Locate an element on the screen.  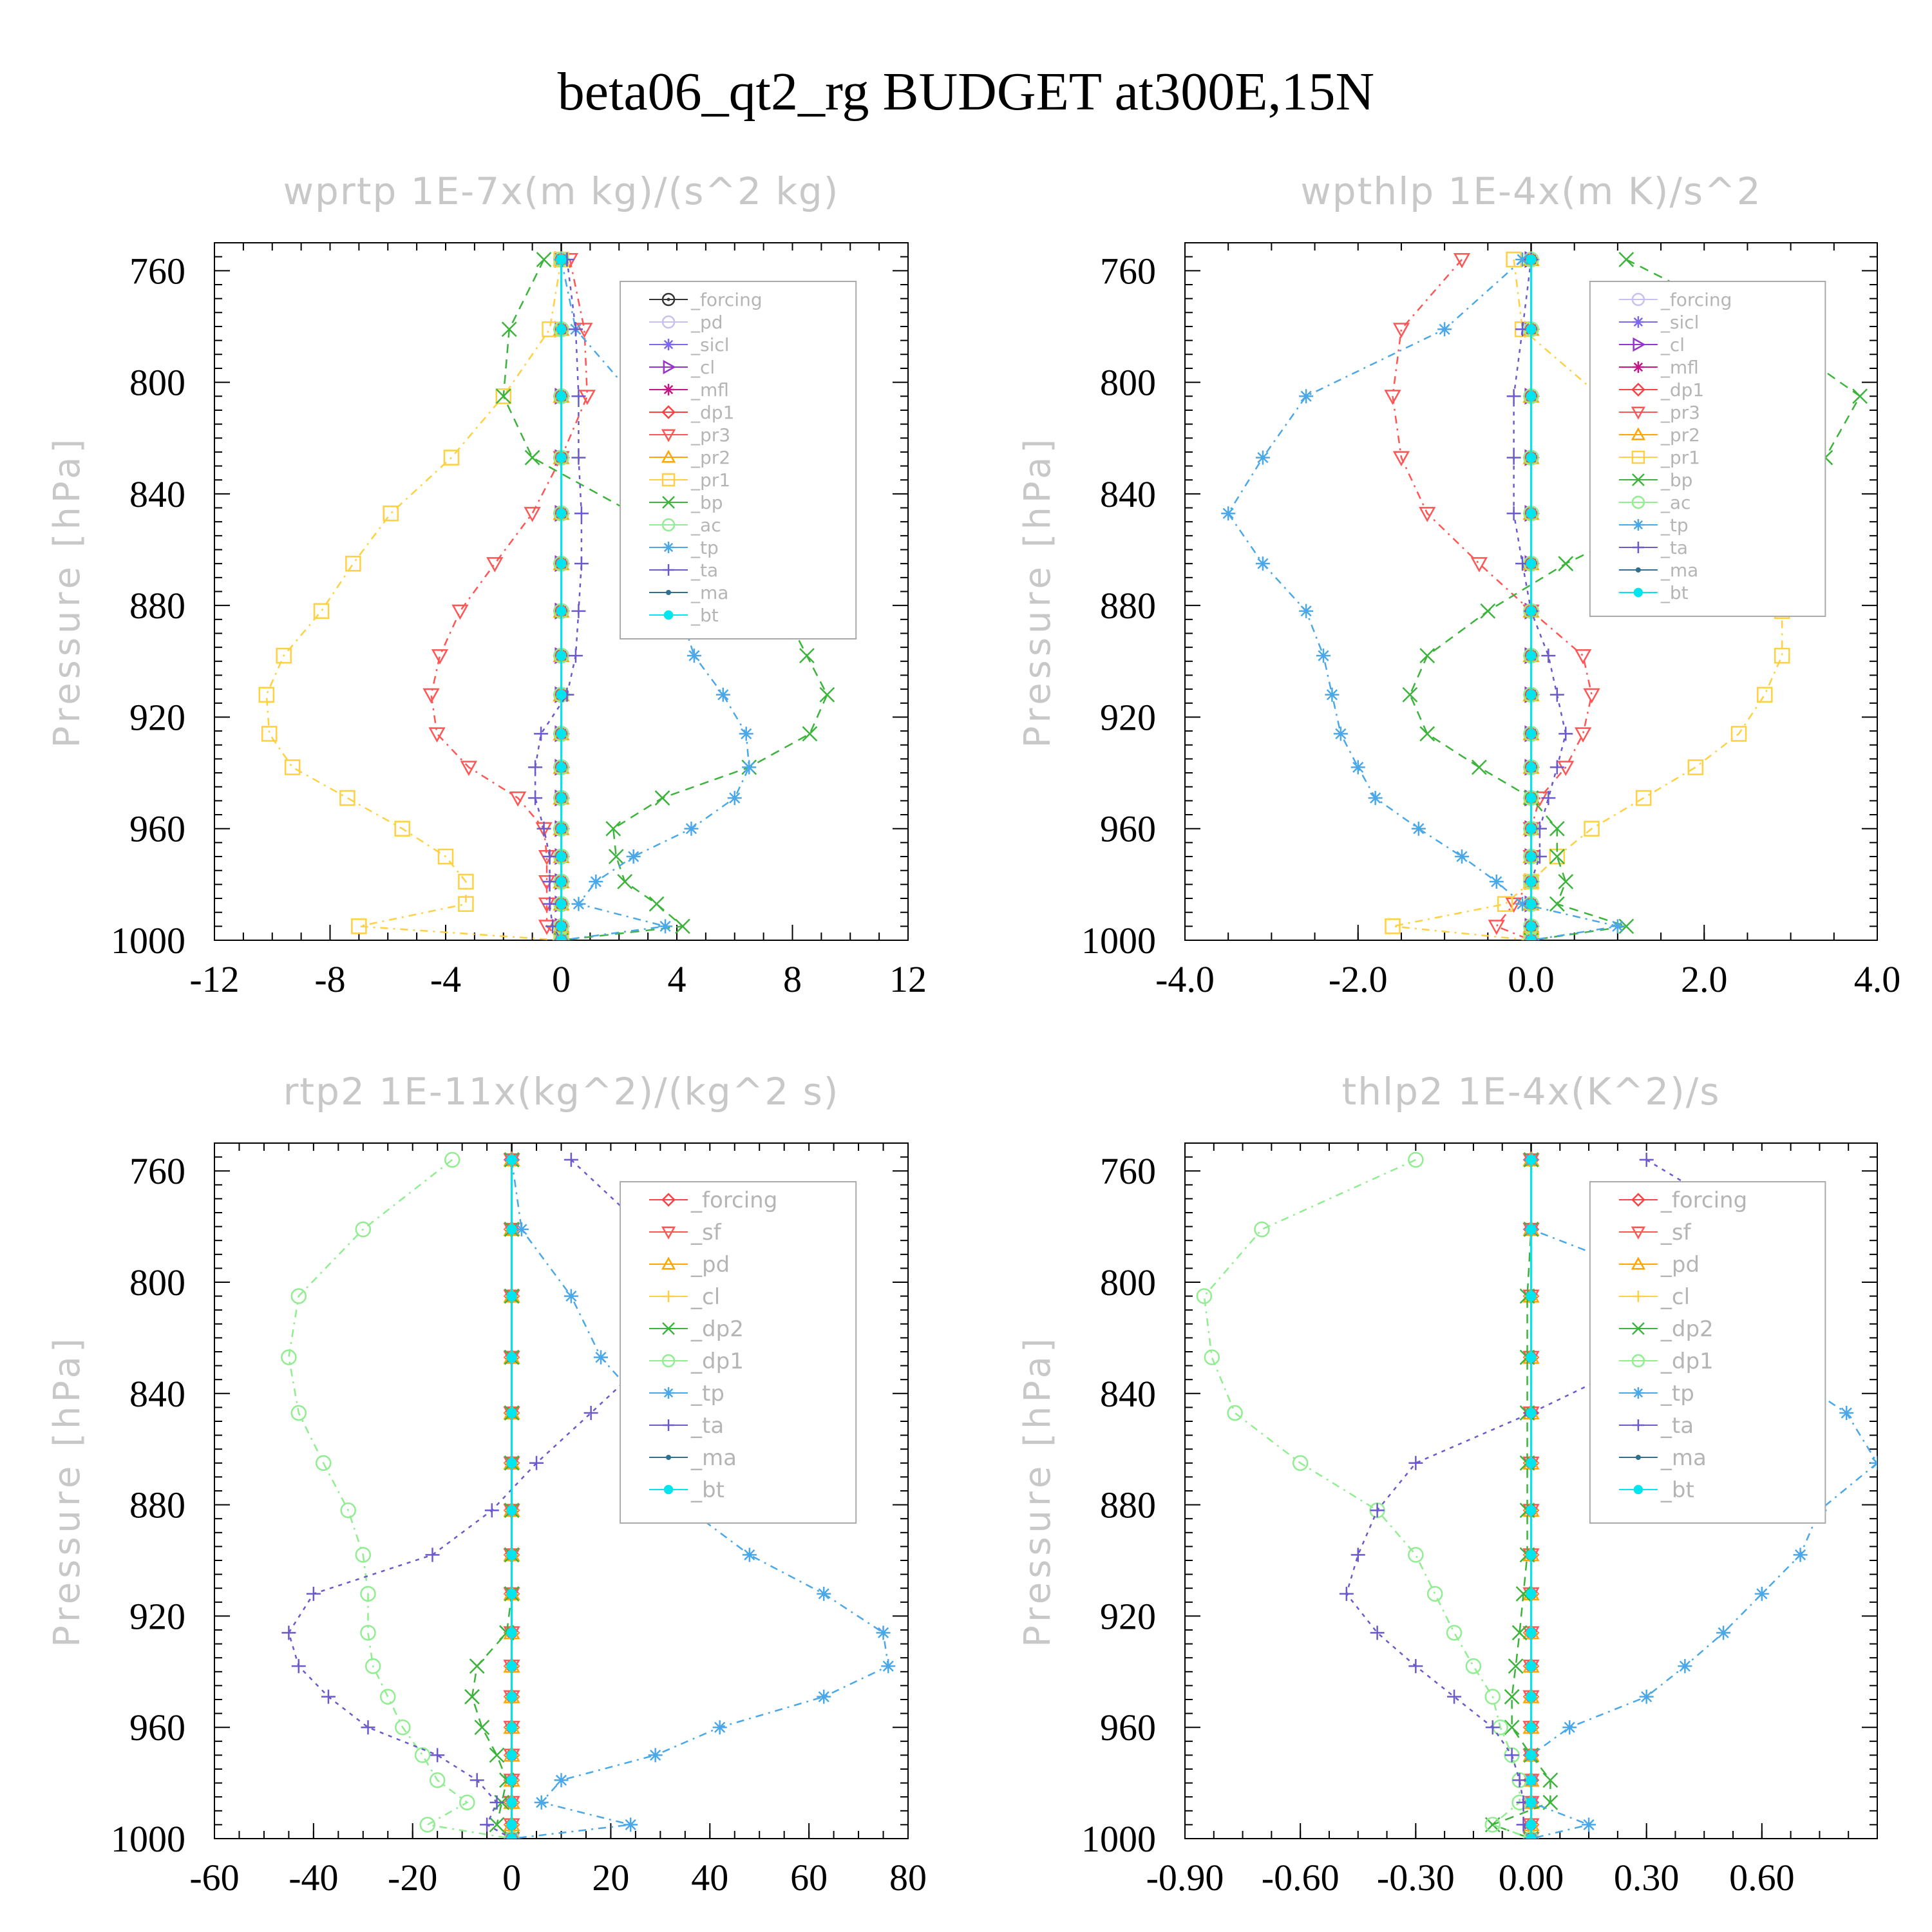
series-line-pr3 is located at coordinates (510, 599).